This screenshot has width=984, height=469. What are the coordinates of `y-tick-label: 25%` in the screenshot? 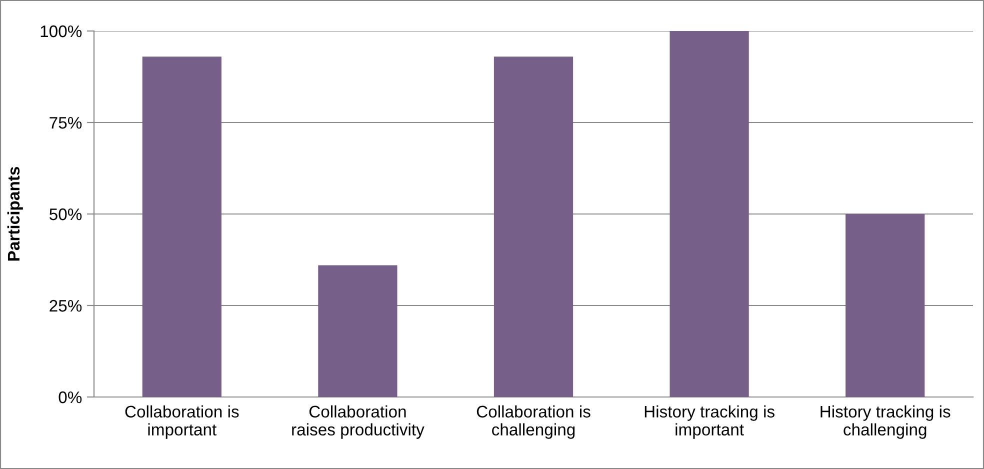 It's located at (66, 306).